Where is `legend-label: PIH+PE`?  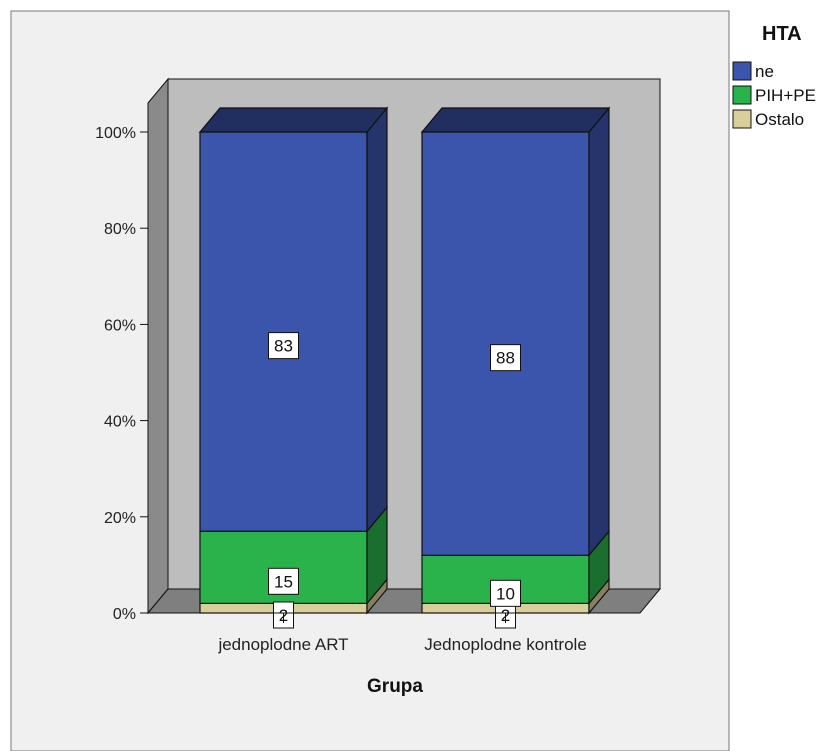 legend-label: PIH+PE is located at coordinates (785, 95).